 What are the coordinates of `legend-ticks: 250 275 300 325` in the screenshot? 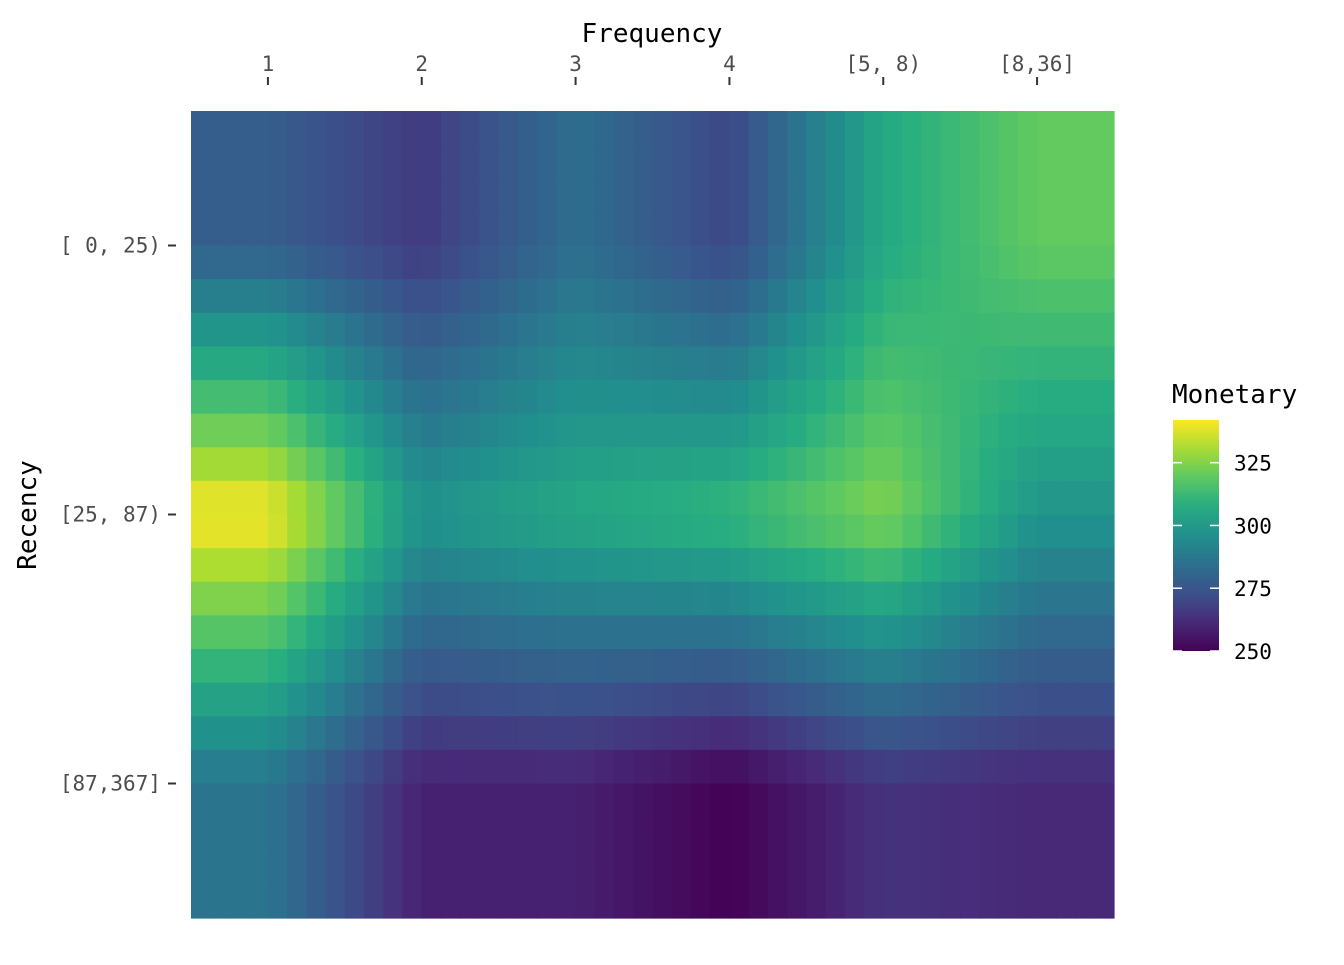 It's located at (1222, 558).